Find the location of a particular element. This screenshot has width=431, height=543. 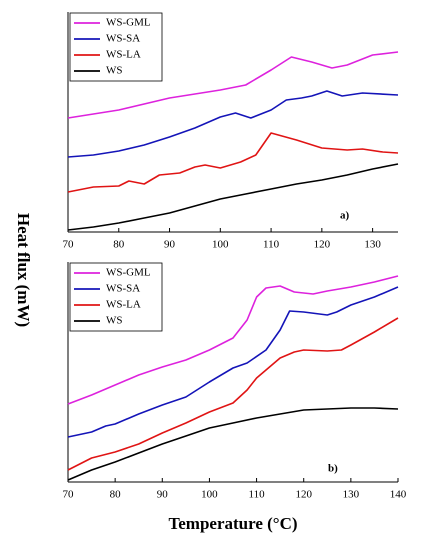

panel-label: a) is located at coordinates (345, 216).